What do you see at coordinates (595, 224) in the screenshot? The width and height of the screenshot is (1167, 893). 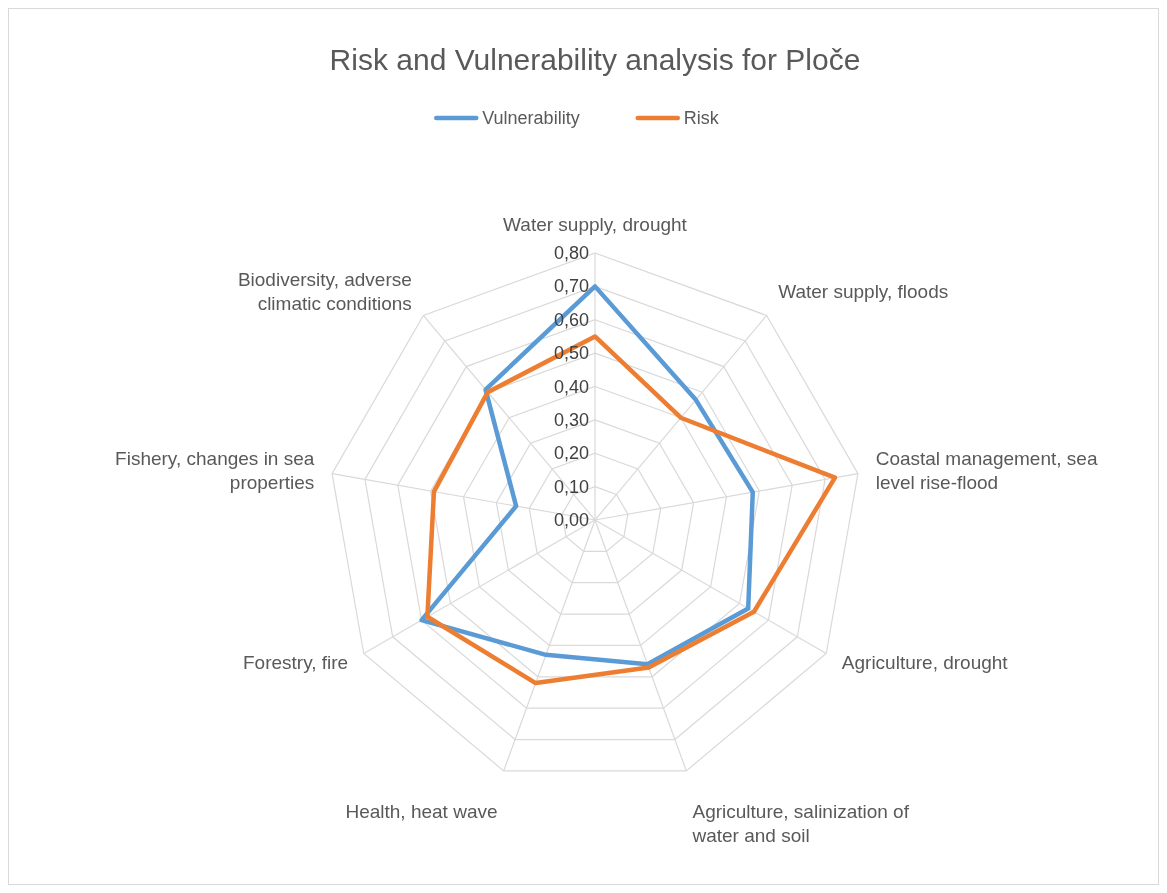 I see `spoke-label: Water supply, drought` at bounding box center [595, 224].